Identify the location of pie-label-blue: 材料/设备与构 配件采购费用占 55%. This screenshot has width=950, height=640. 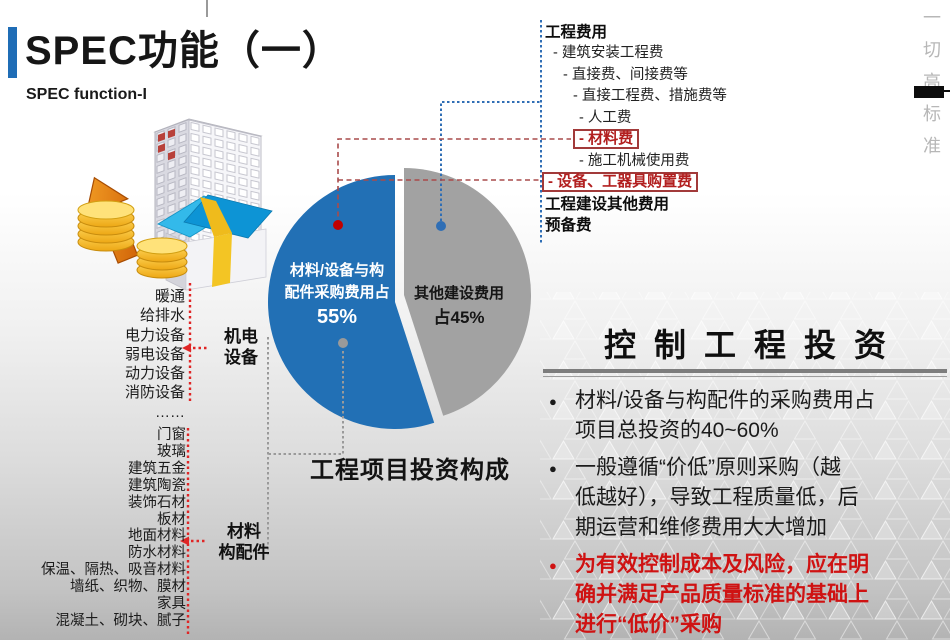
(337, 295).